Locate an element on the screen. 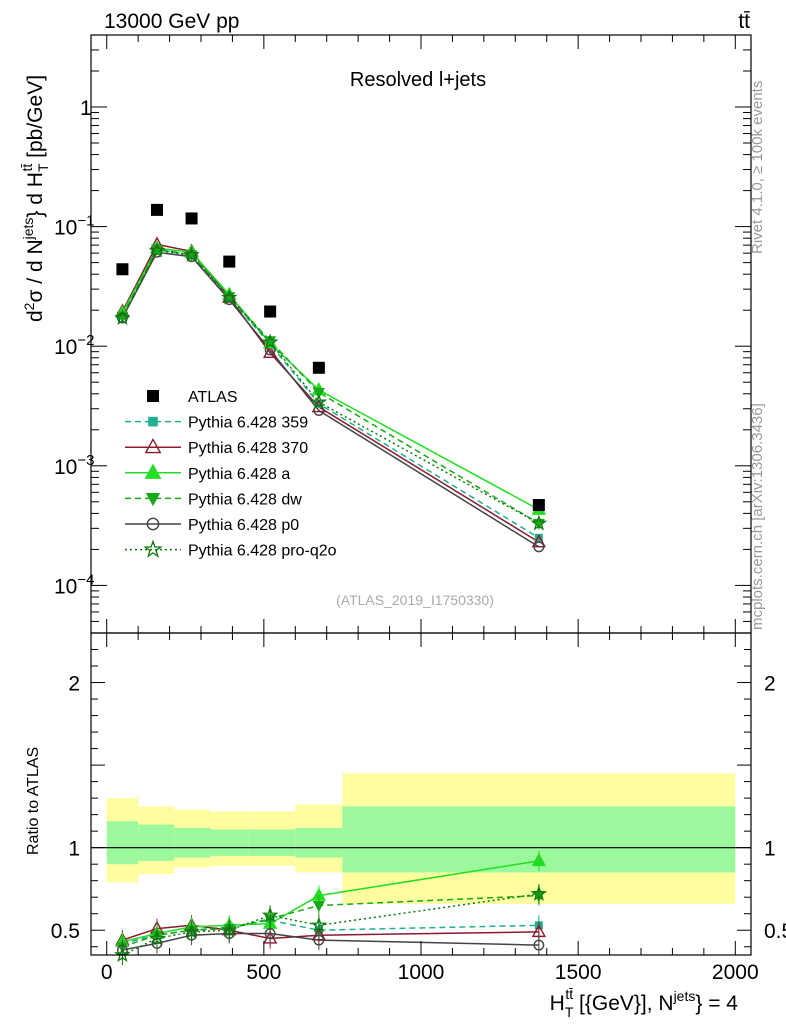 The image size is (786, 1024). ratio-series-3-point is located at coordinates (318, 906).